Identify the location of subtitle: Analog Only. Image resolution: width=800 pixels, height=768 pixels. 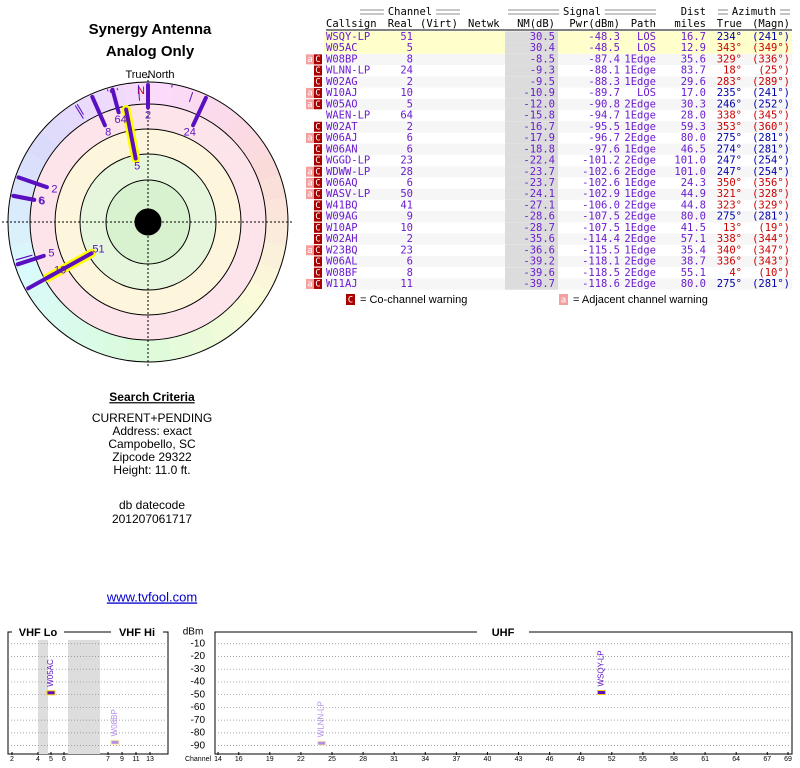
(150, 51).